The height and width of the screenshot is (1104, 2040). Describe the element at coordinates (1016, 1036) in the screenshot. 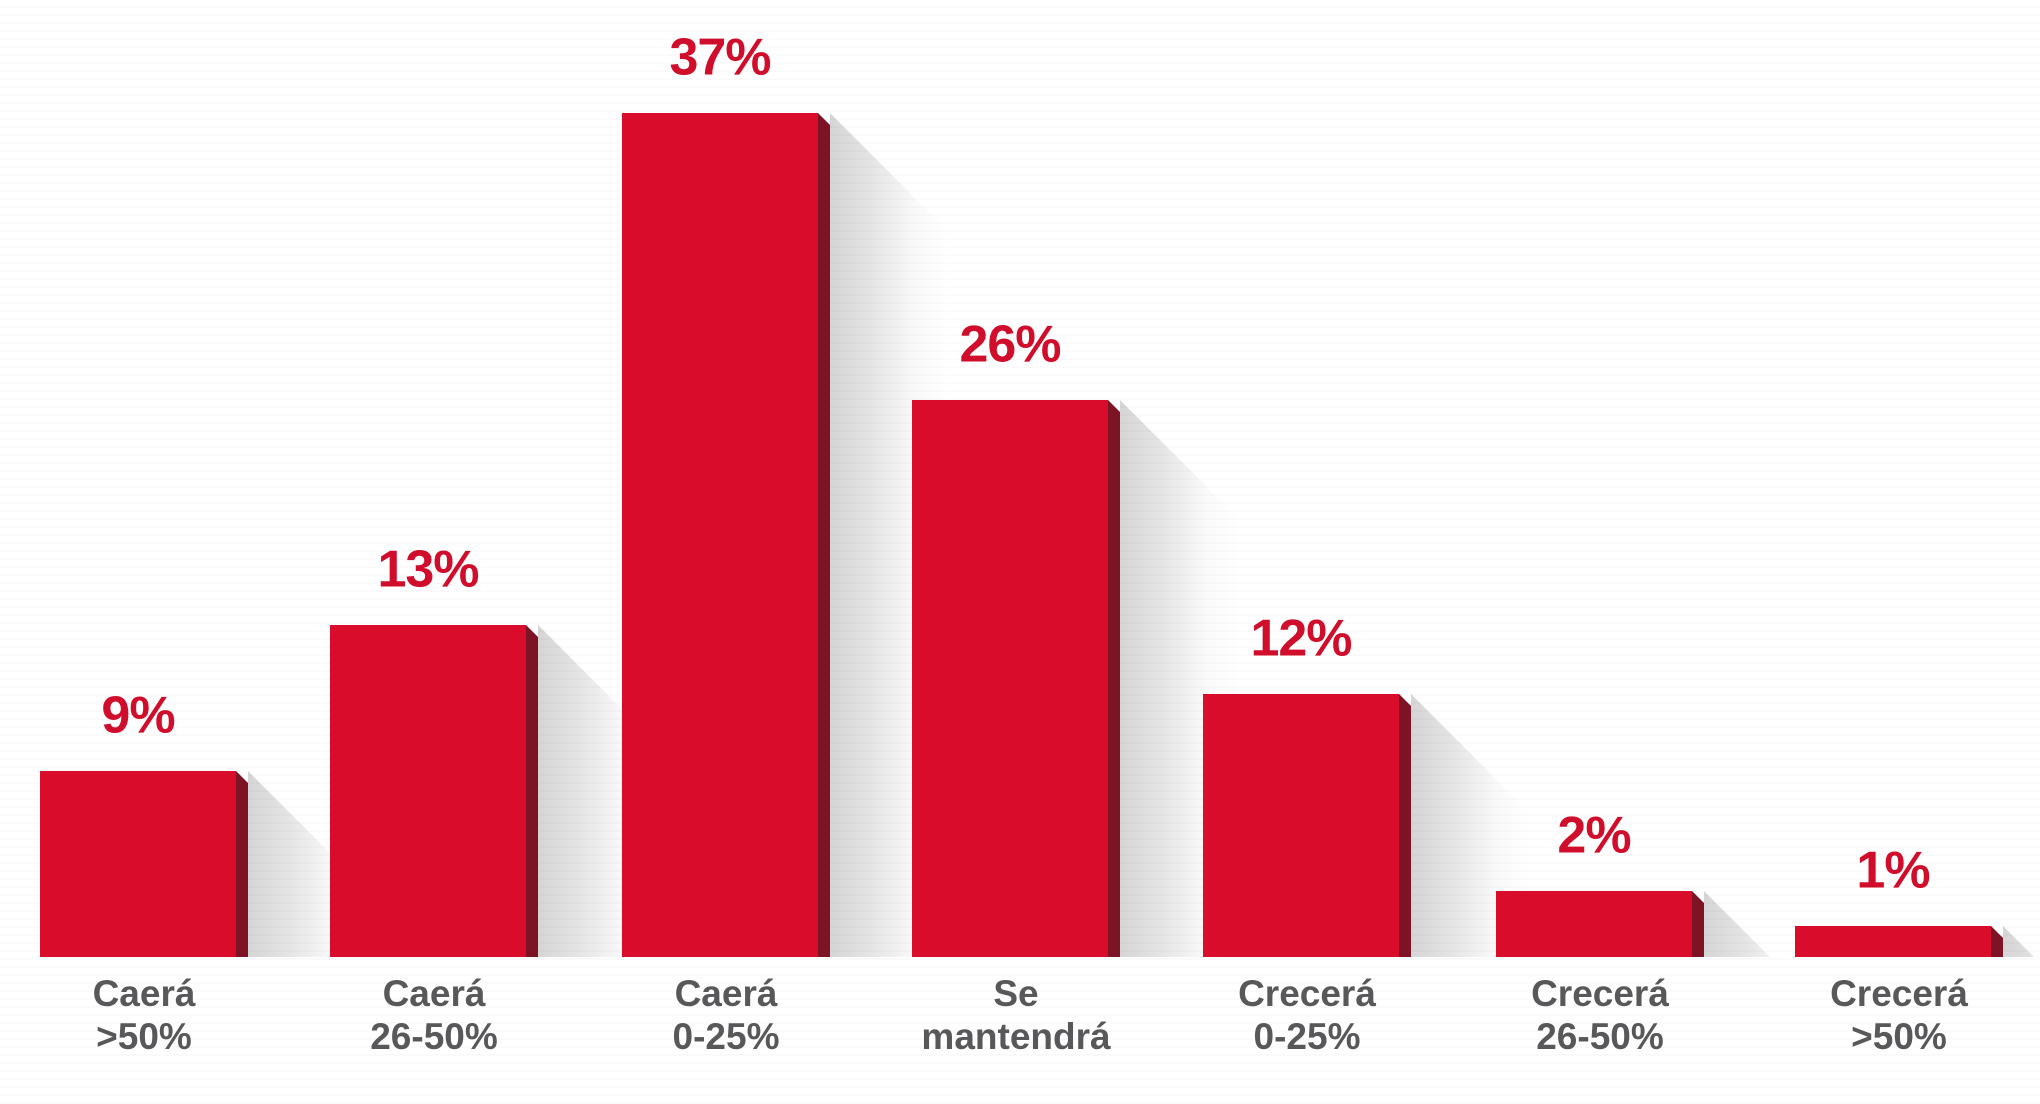

I see `category-label-line: mantendrá` at that location.